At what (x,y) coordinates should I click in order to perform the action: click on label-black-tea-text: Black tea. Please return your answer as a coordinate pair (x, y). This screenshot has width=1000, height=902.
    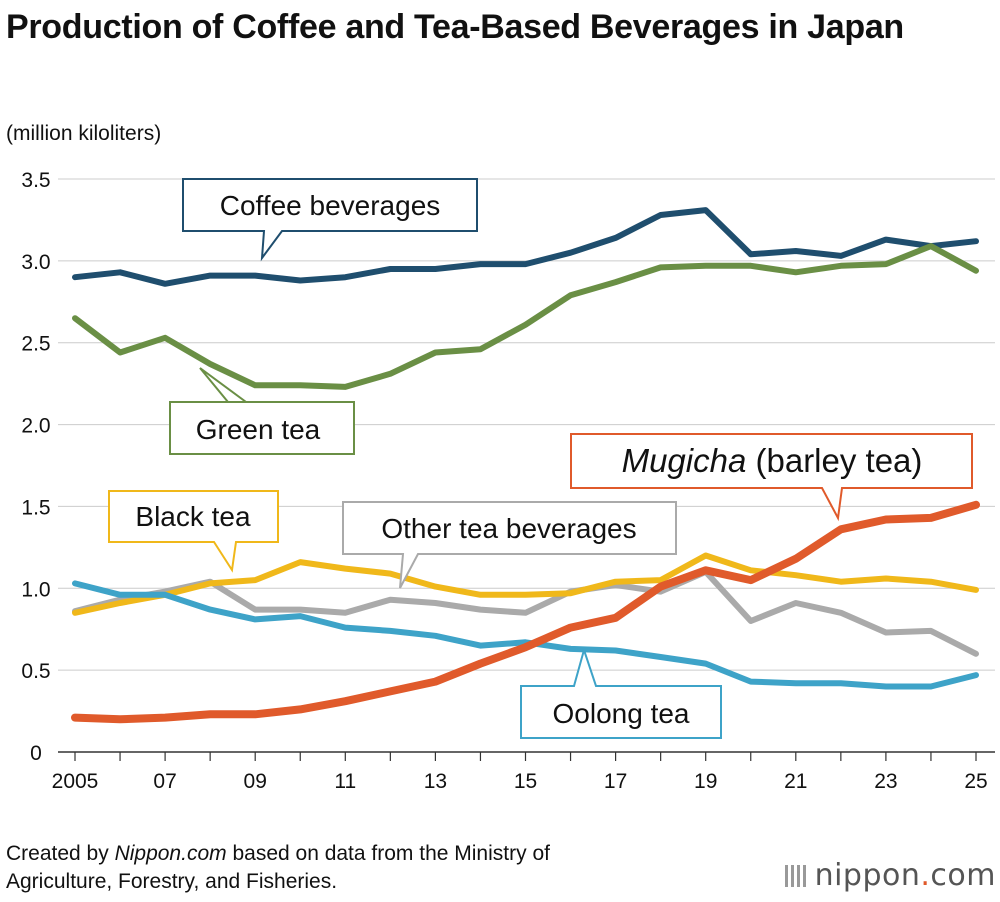
    Looking at the image, I should click on (193, 516).